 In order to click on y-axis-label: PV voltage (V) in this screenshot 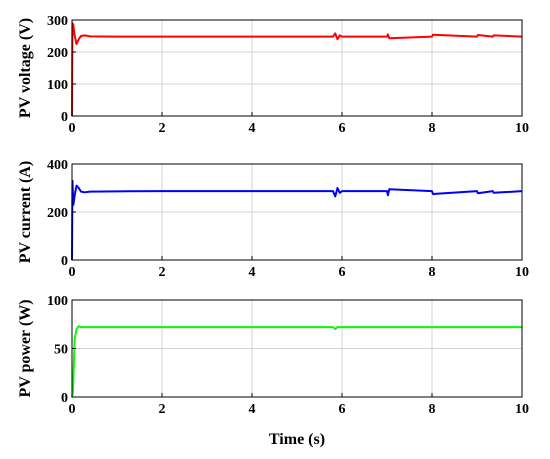, I will do `click(25, 68)`.